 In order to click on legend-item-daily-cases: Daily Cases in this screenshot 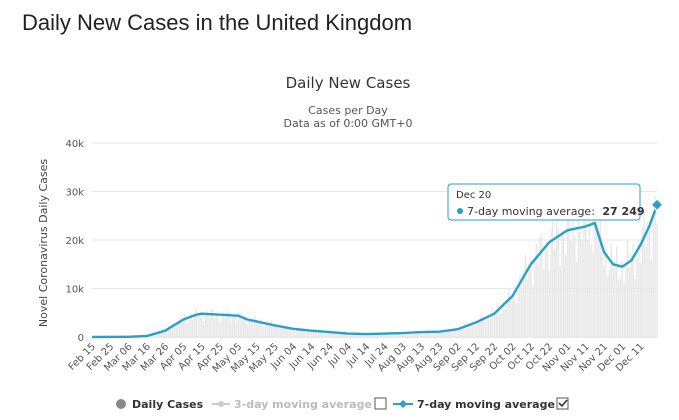, I will do `click(160, 404)`.